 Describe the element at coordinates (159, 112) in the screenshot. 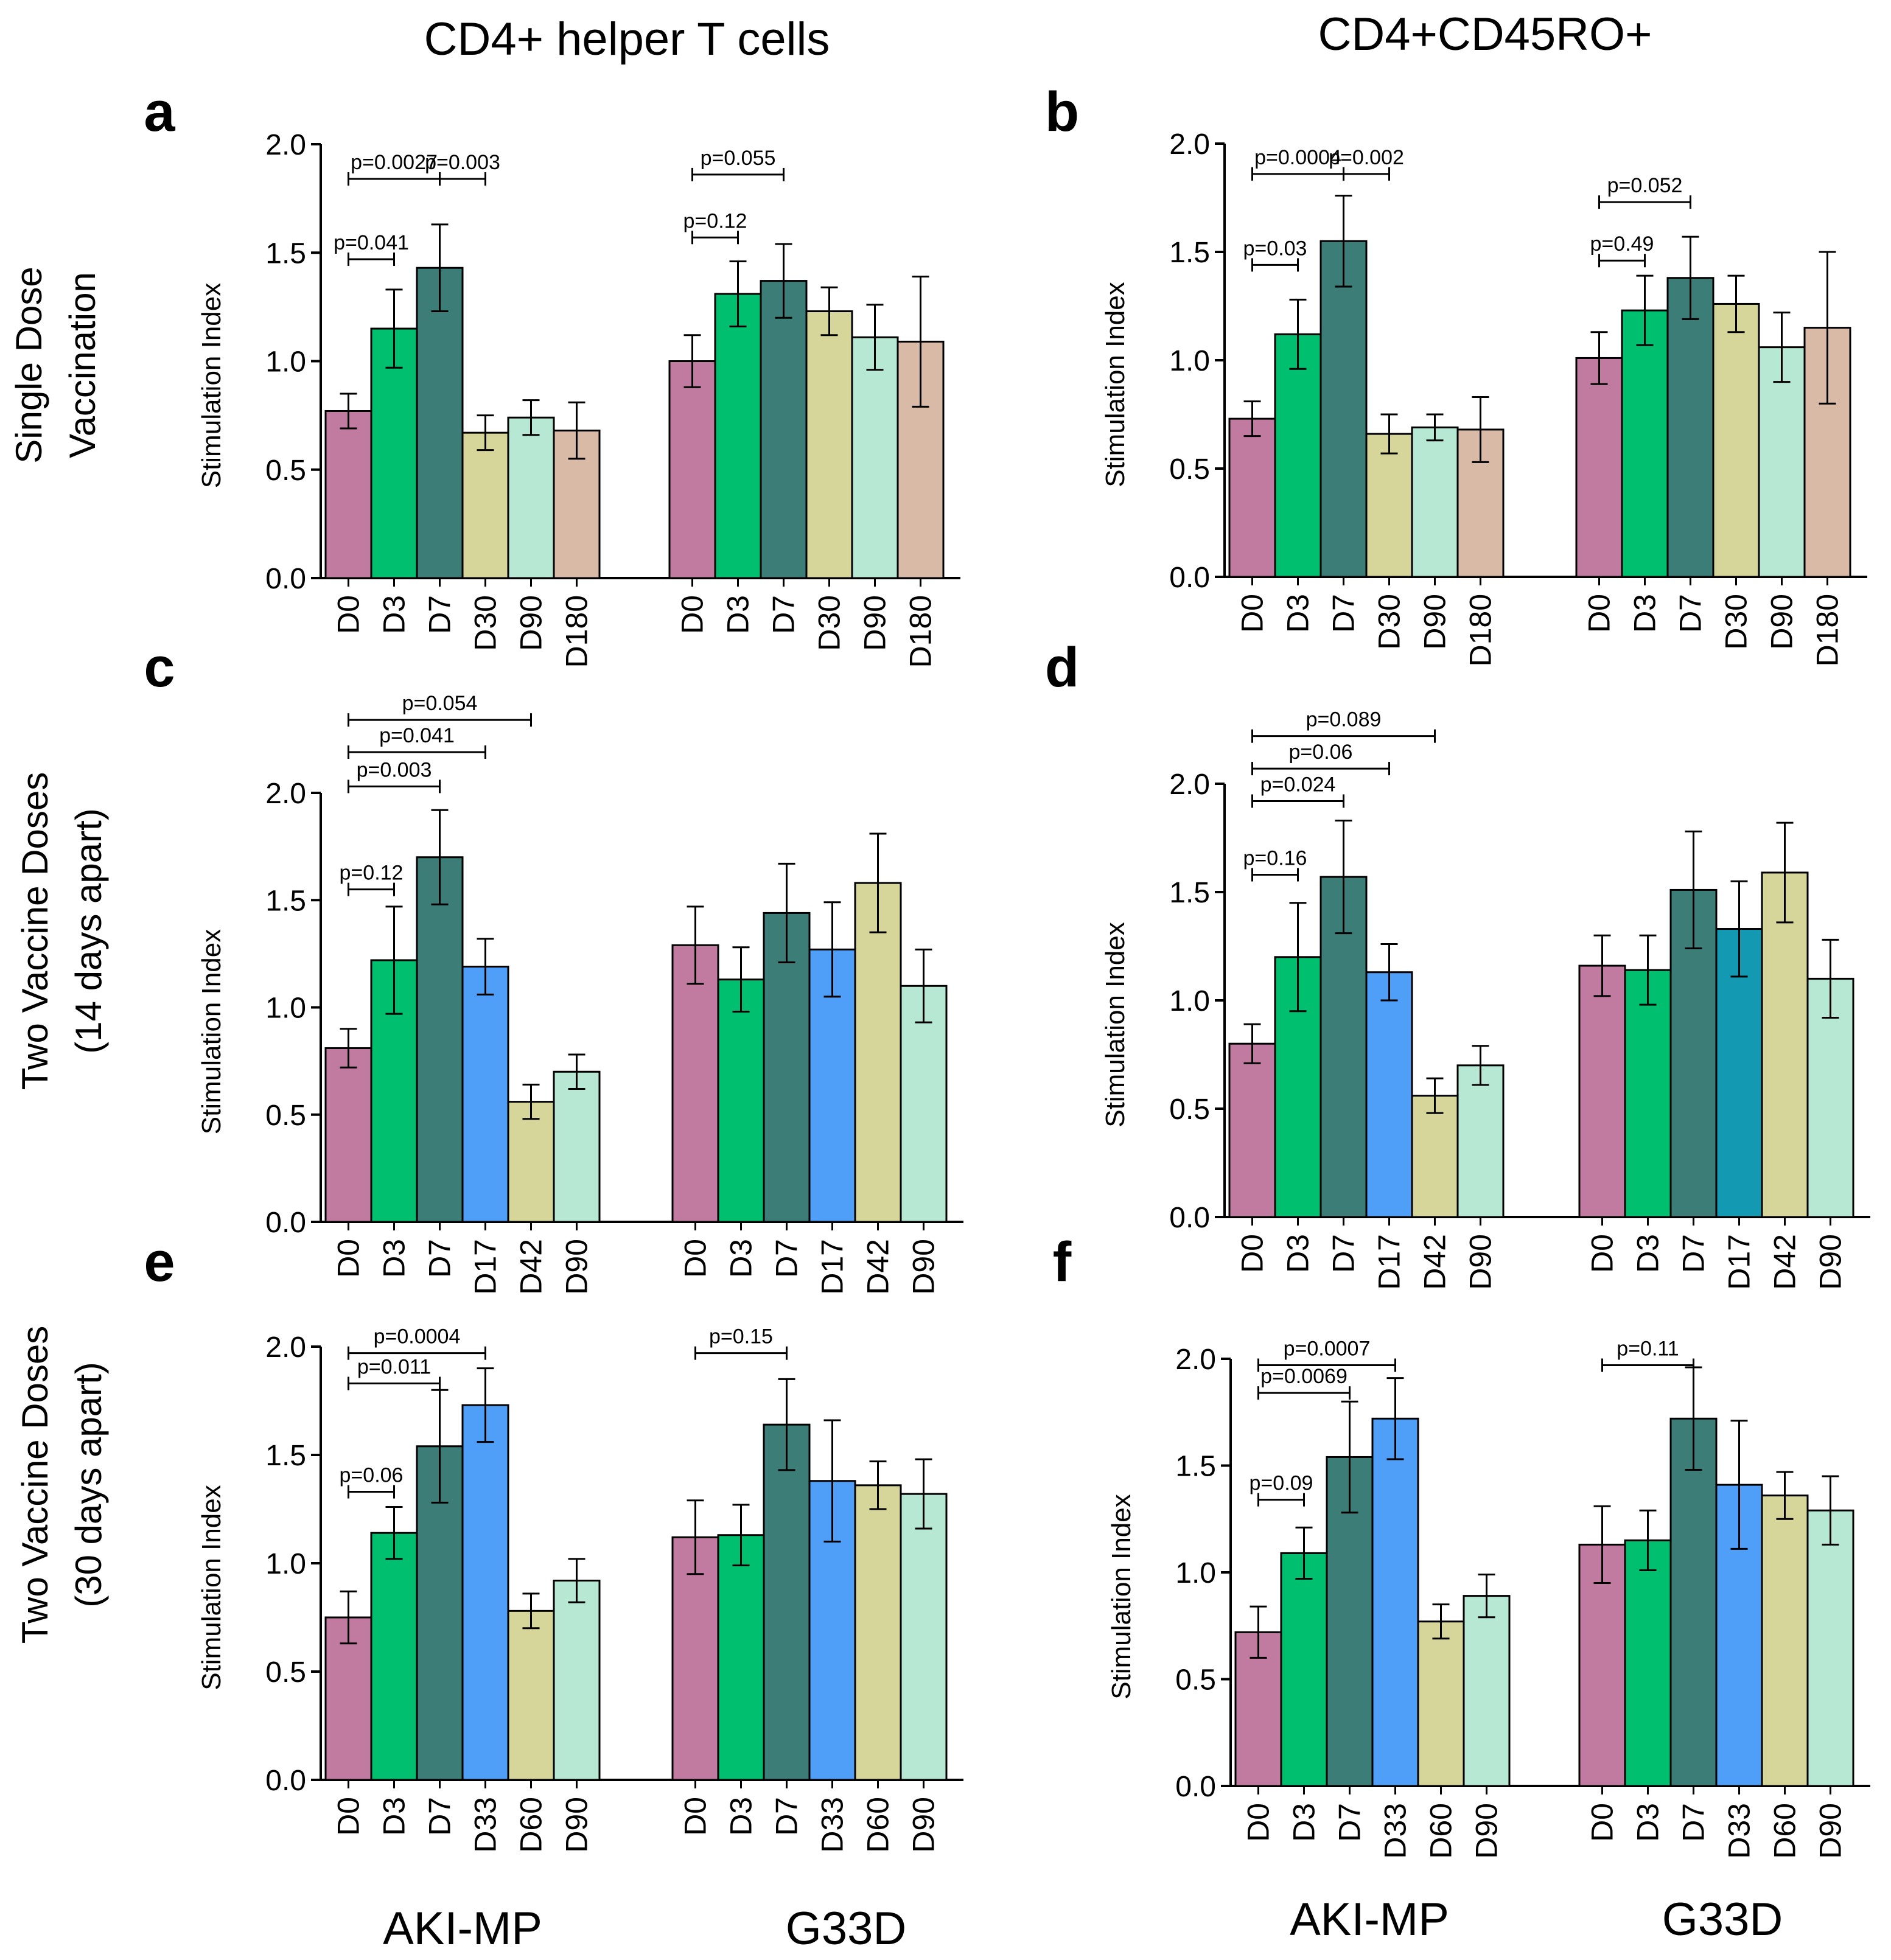

I see `panel-letter-a: a` at that location.